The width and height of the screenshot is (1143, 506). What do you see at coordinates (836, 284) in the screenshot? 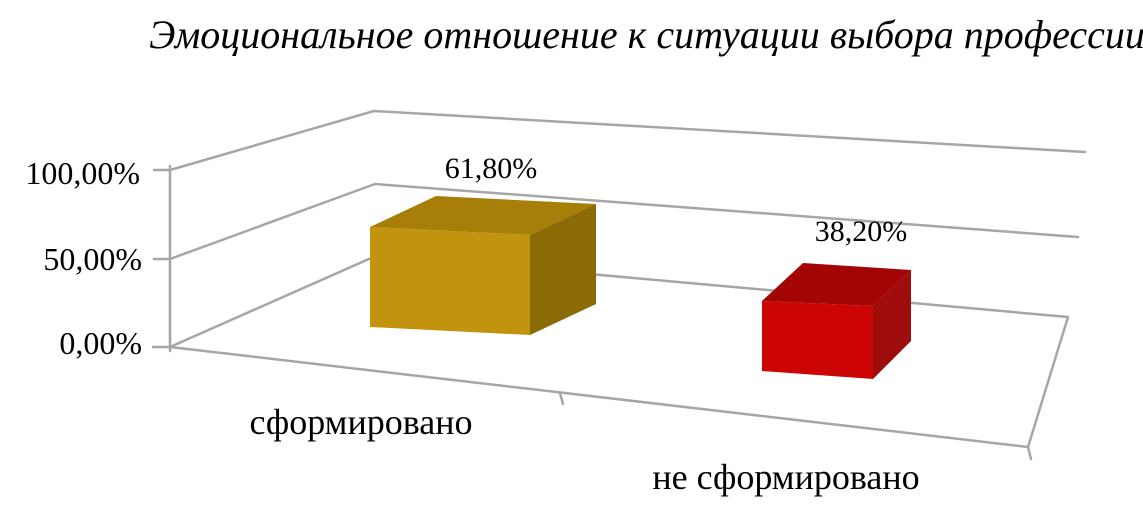
I see `bar-not-formed-top-face` at bounding box center [836, 284].